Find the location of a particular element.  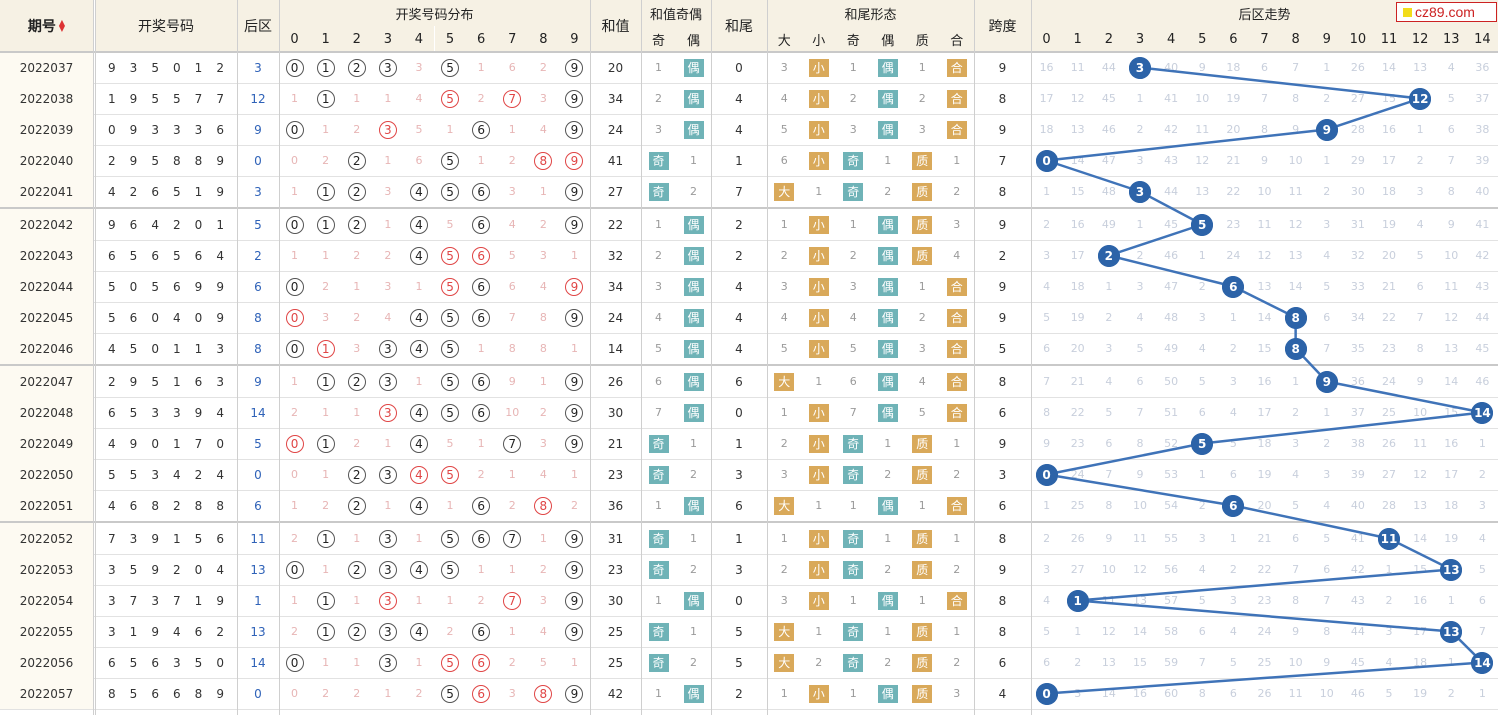

trend-cell-3: 6 is located at coordinates (1139, 381).